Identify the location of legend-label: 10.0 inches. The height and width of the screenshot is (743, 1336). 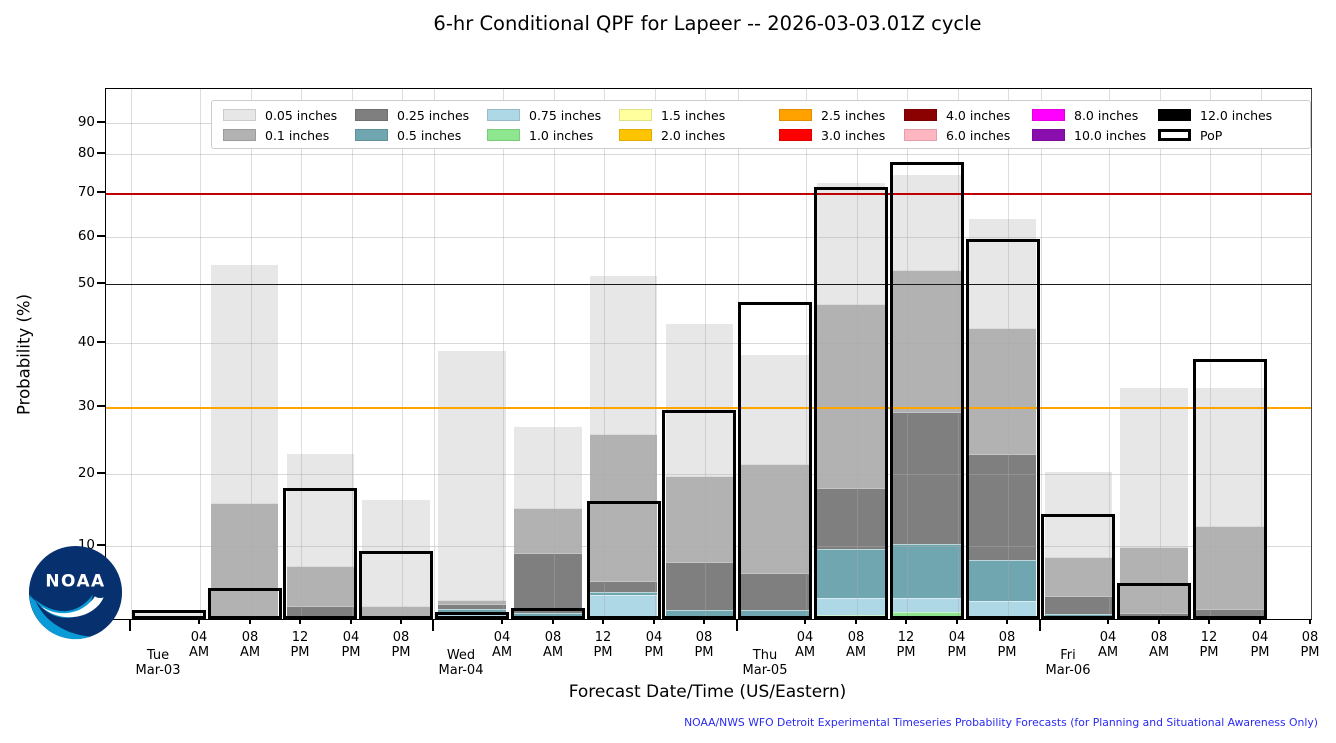
(1110, 135).